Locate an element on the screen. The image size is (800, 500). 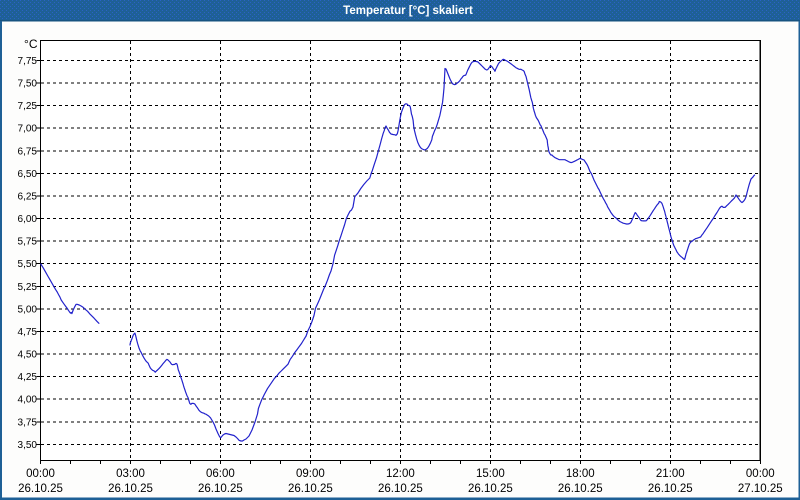
svg-text: 3,75 is located at coordinates (28, 422).